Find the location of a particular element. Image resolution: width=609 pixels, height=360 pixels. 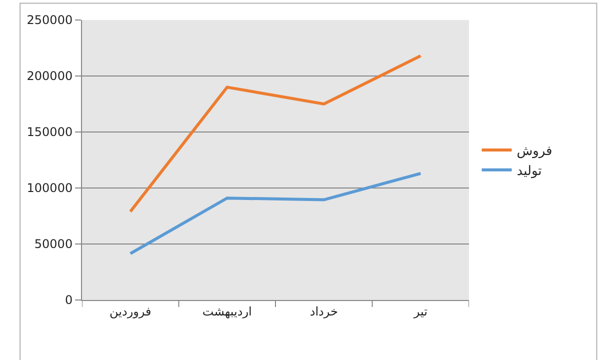

line-series is located at coordinates (275, 214).